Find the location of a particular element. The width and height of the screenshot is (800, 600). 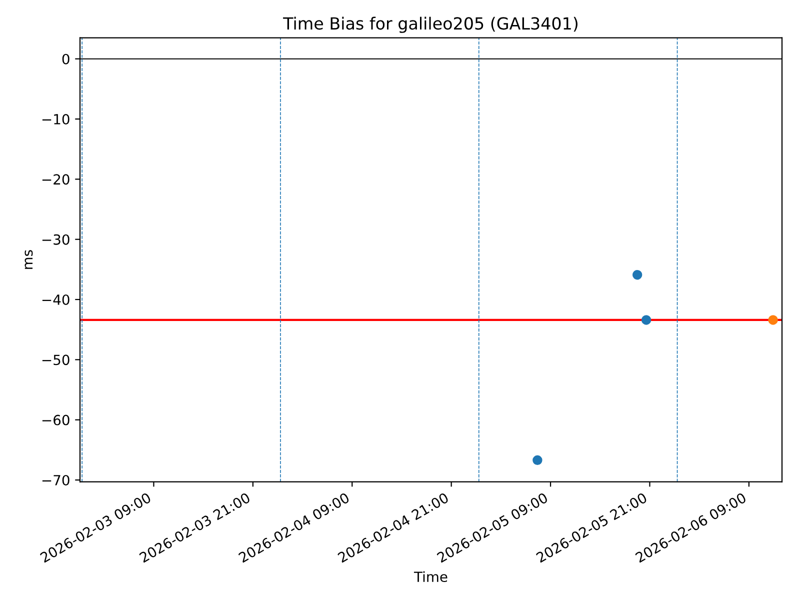

x-axis-title: Time is located at coordinates (431, 576).